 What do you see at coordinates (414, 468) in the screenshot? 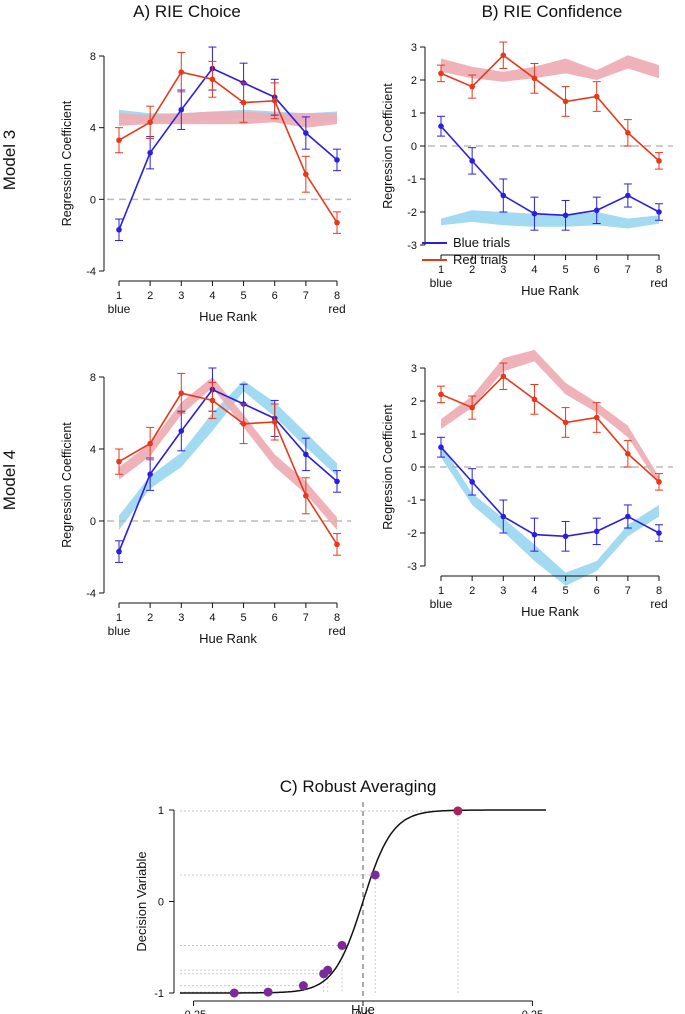
I see `y-tick-label: 0` at bounding box center [414, 468].